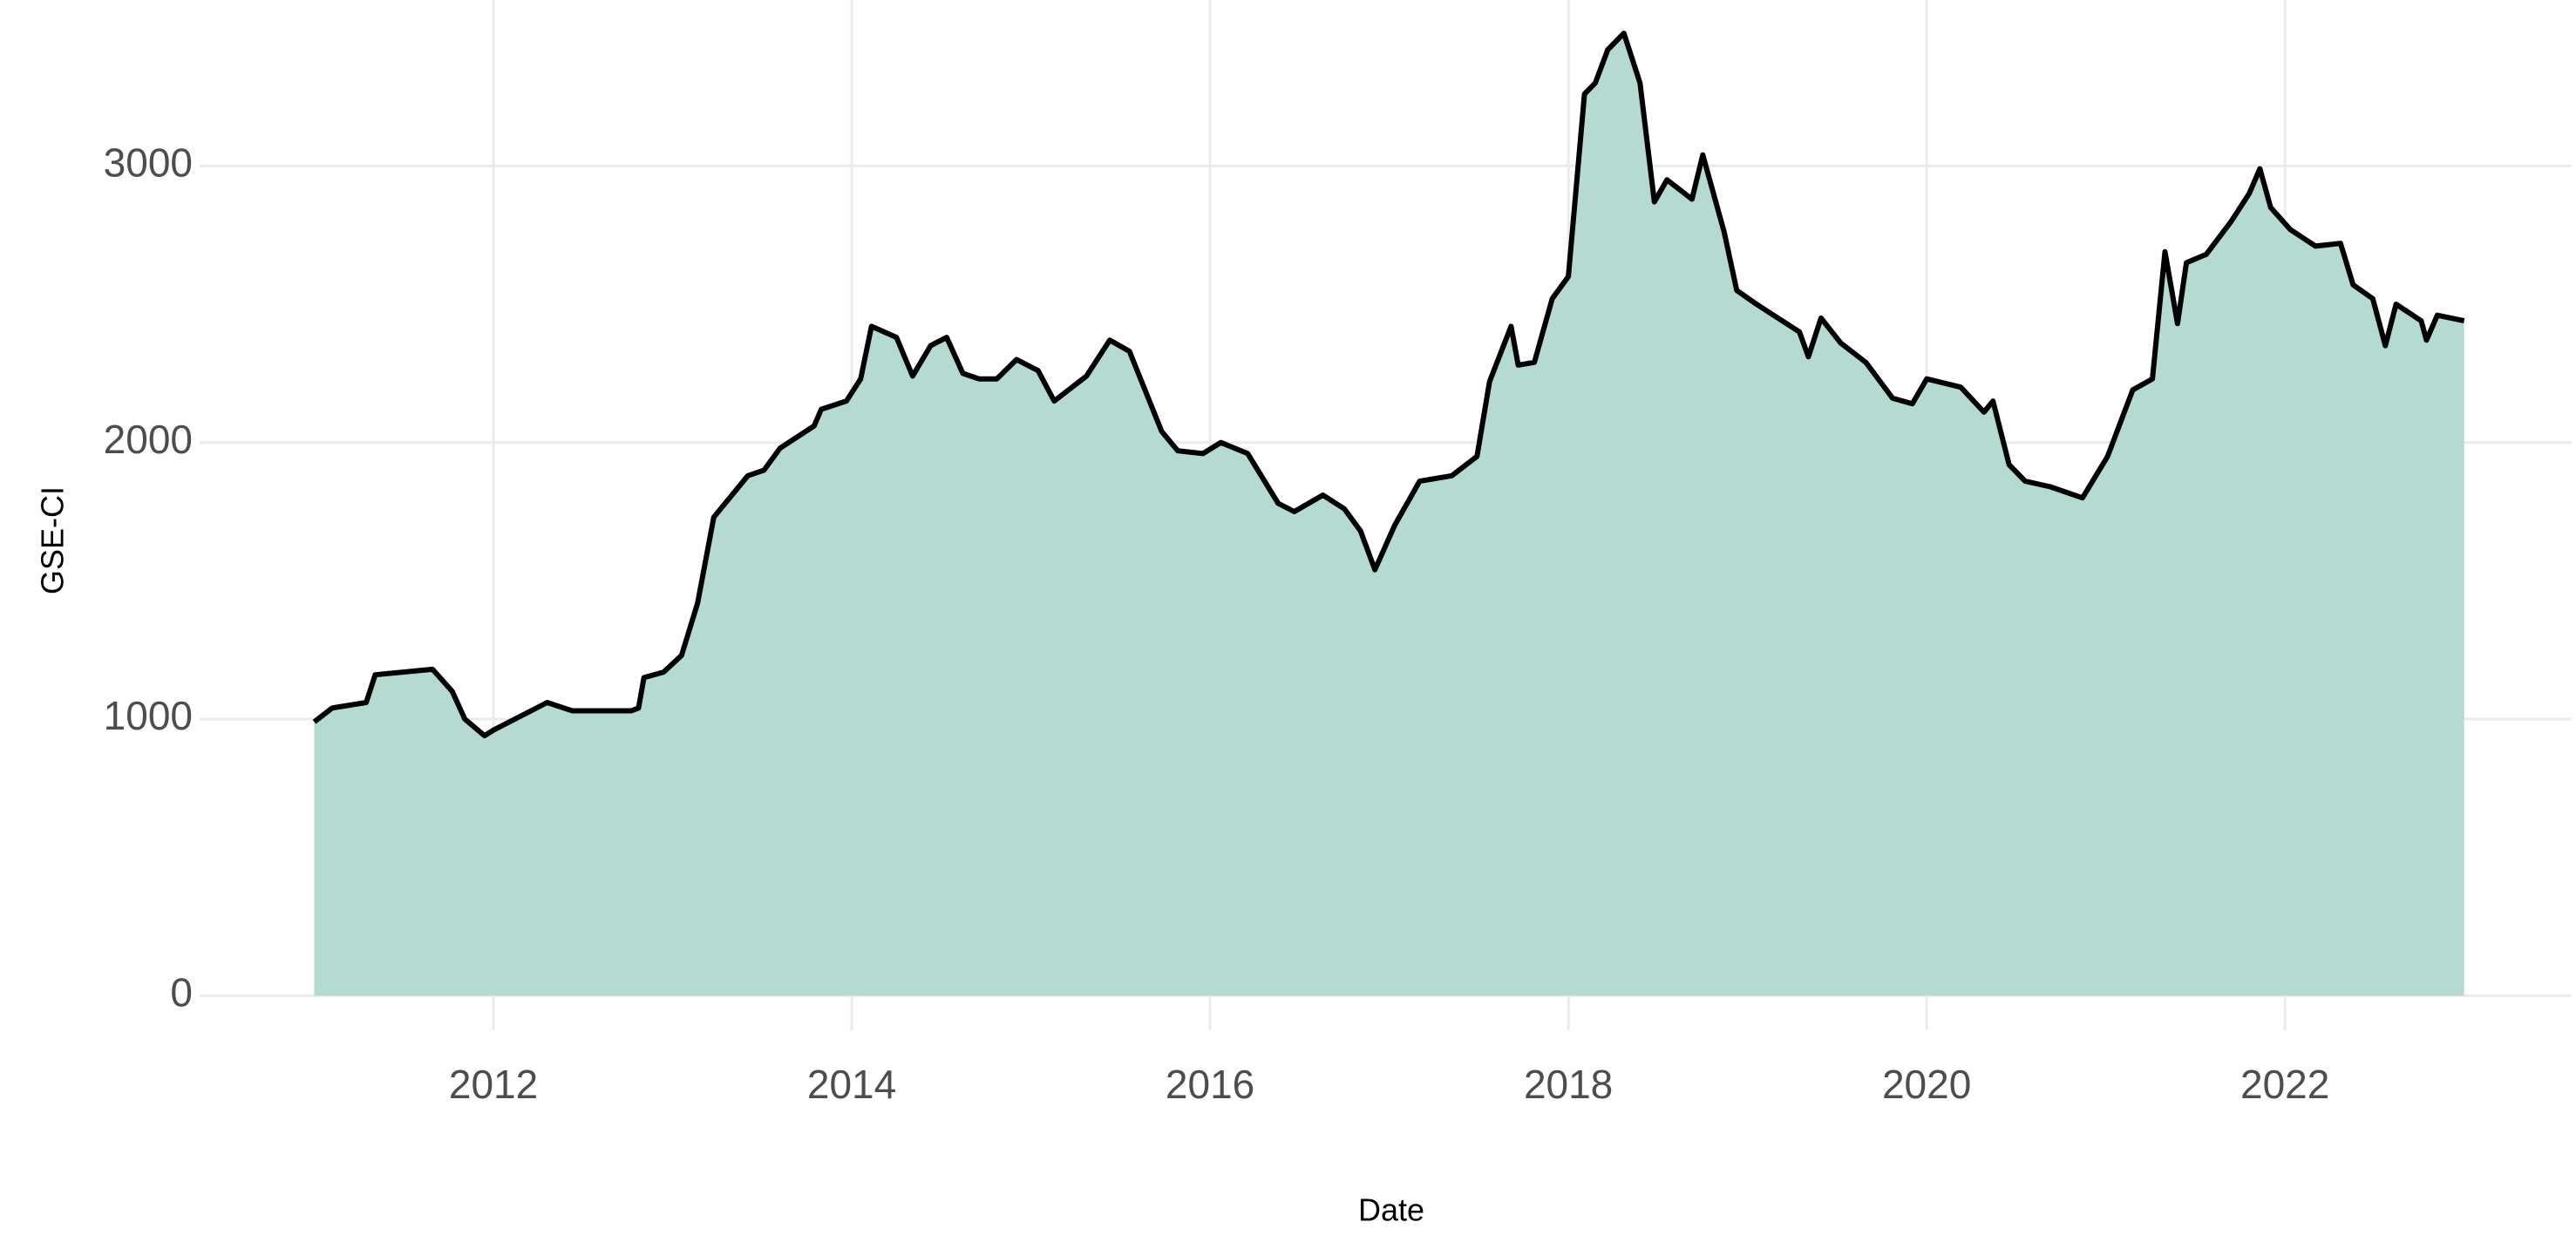 This screenshot has width=2576, height=1249. I want to click on x-axis-title: Date, so click(1391, 1210).